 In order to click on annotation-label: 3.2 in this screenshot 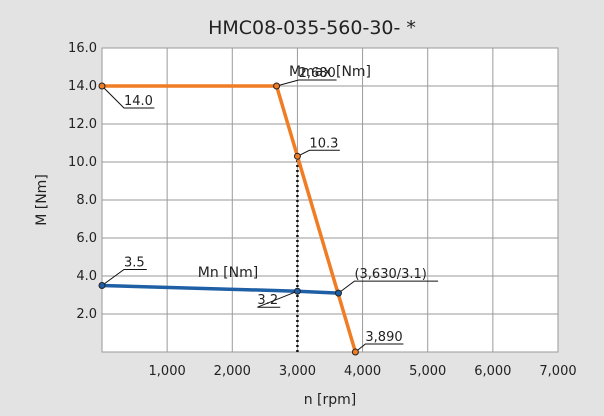, I will do `click(267, 300)`.